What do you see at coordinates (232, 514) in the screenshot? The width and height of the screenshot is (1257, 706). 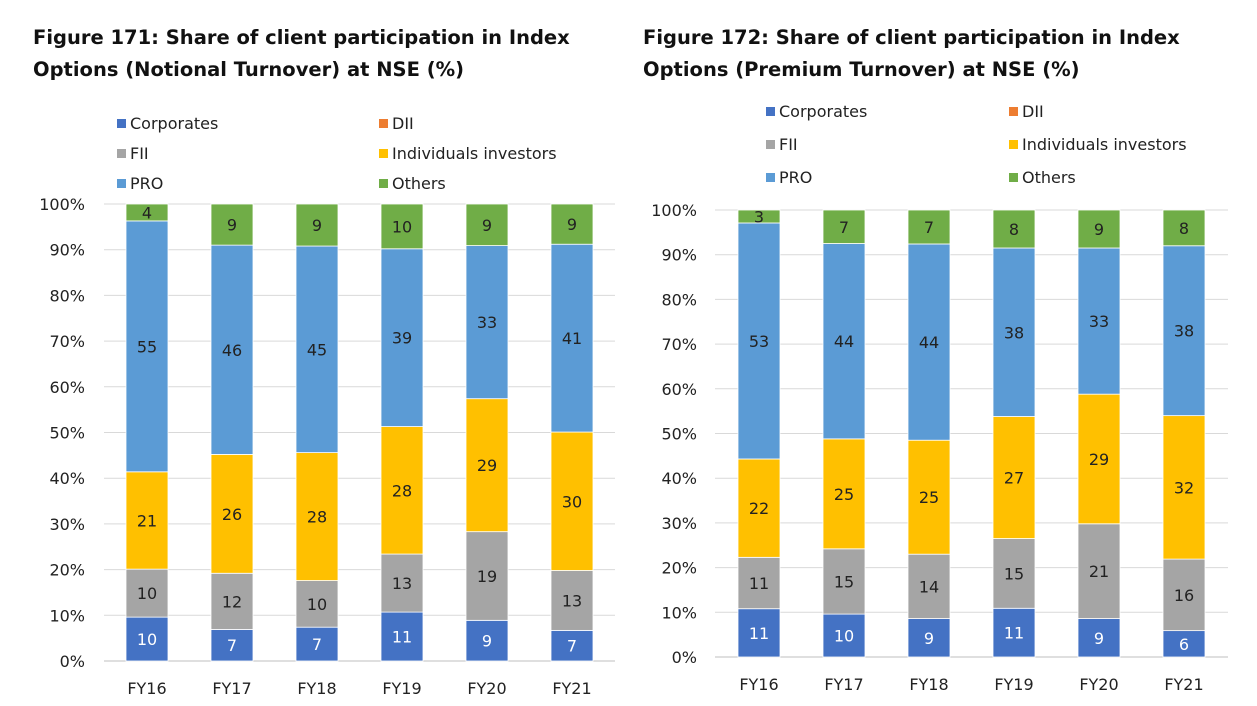 I see `data-label-individuals-investors-fy17: 26` at bounding box center [232, 514].